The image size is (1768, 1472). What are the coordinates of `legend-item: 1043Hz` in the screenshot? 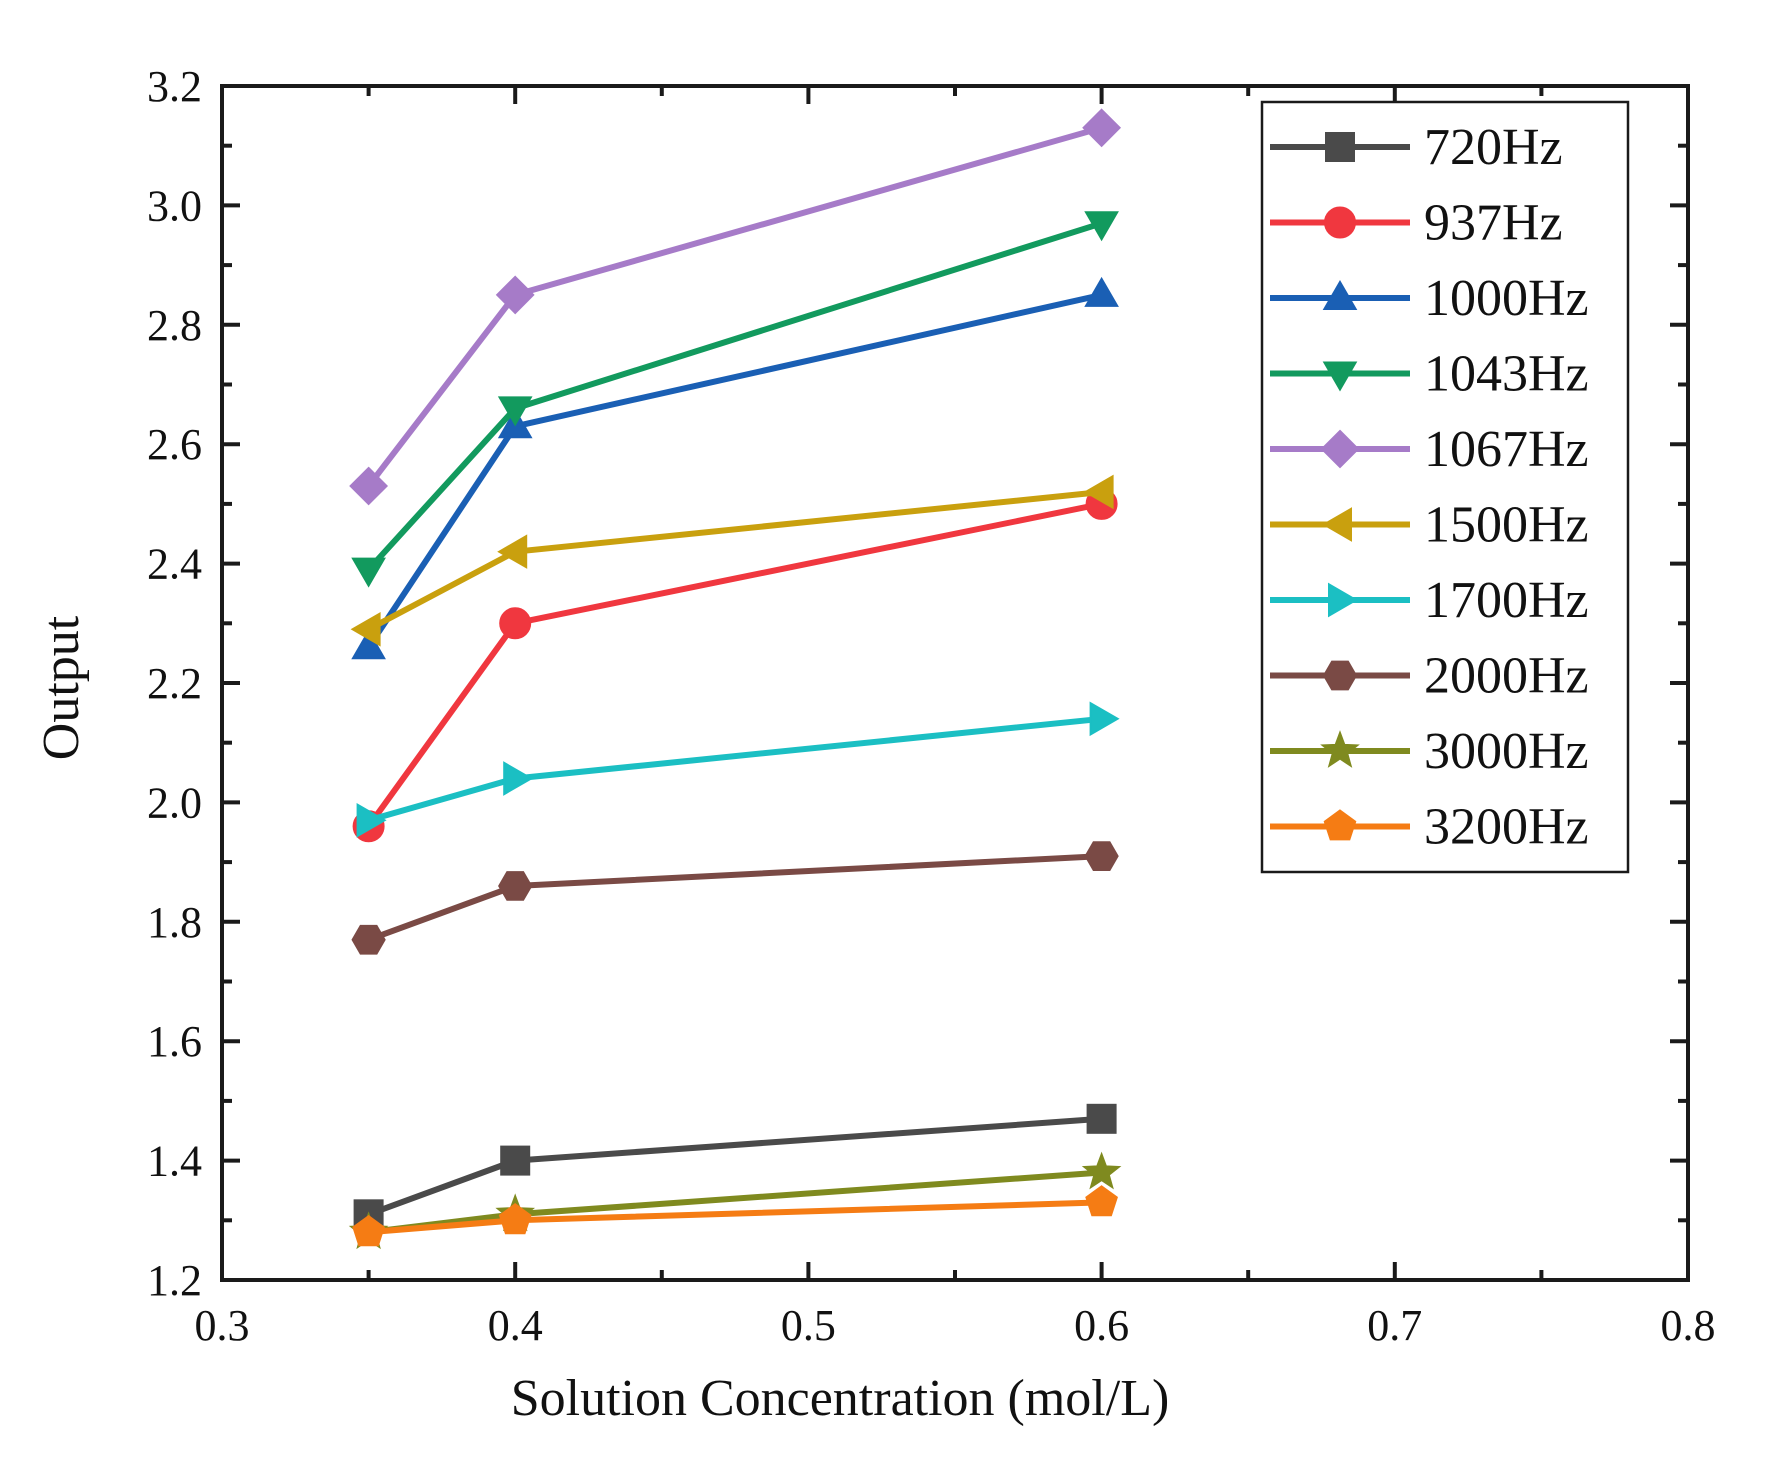 It's located at (1429, 374).